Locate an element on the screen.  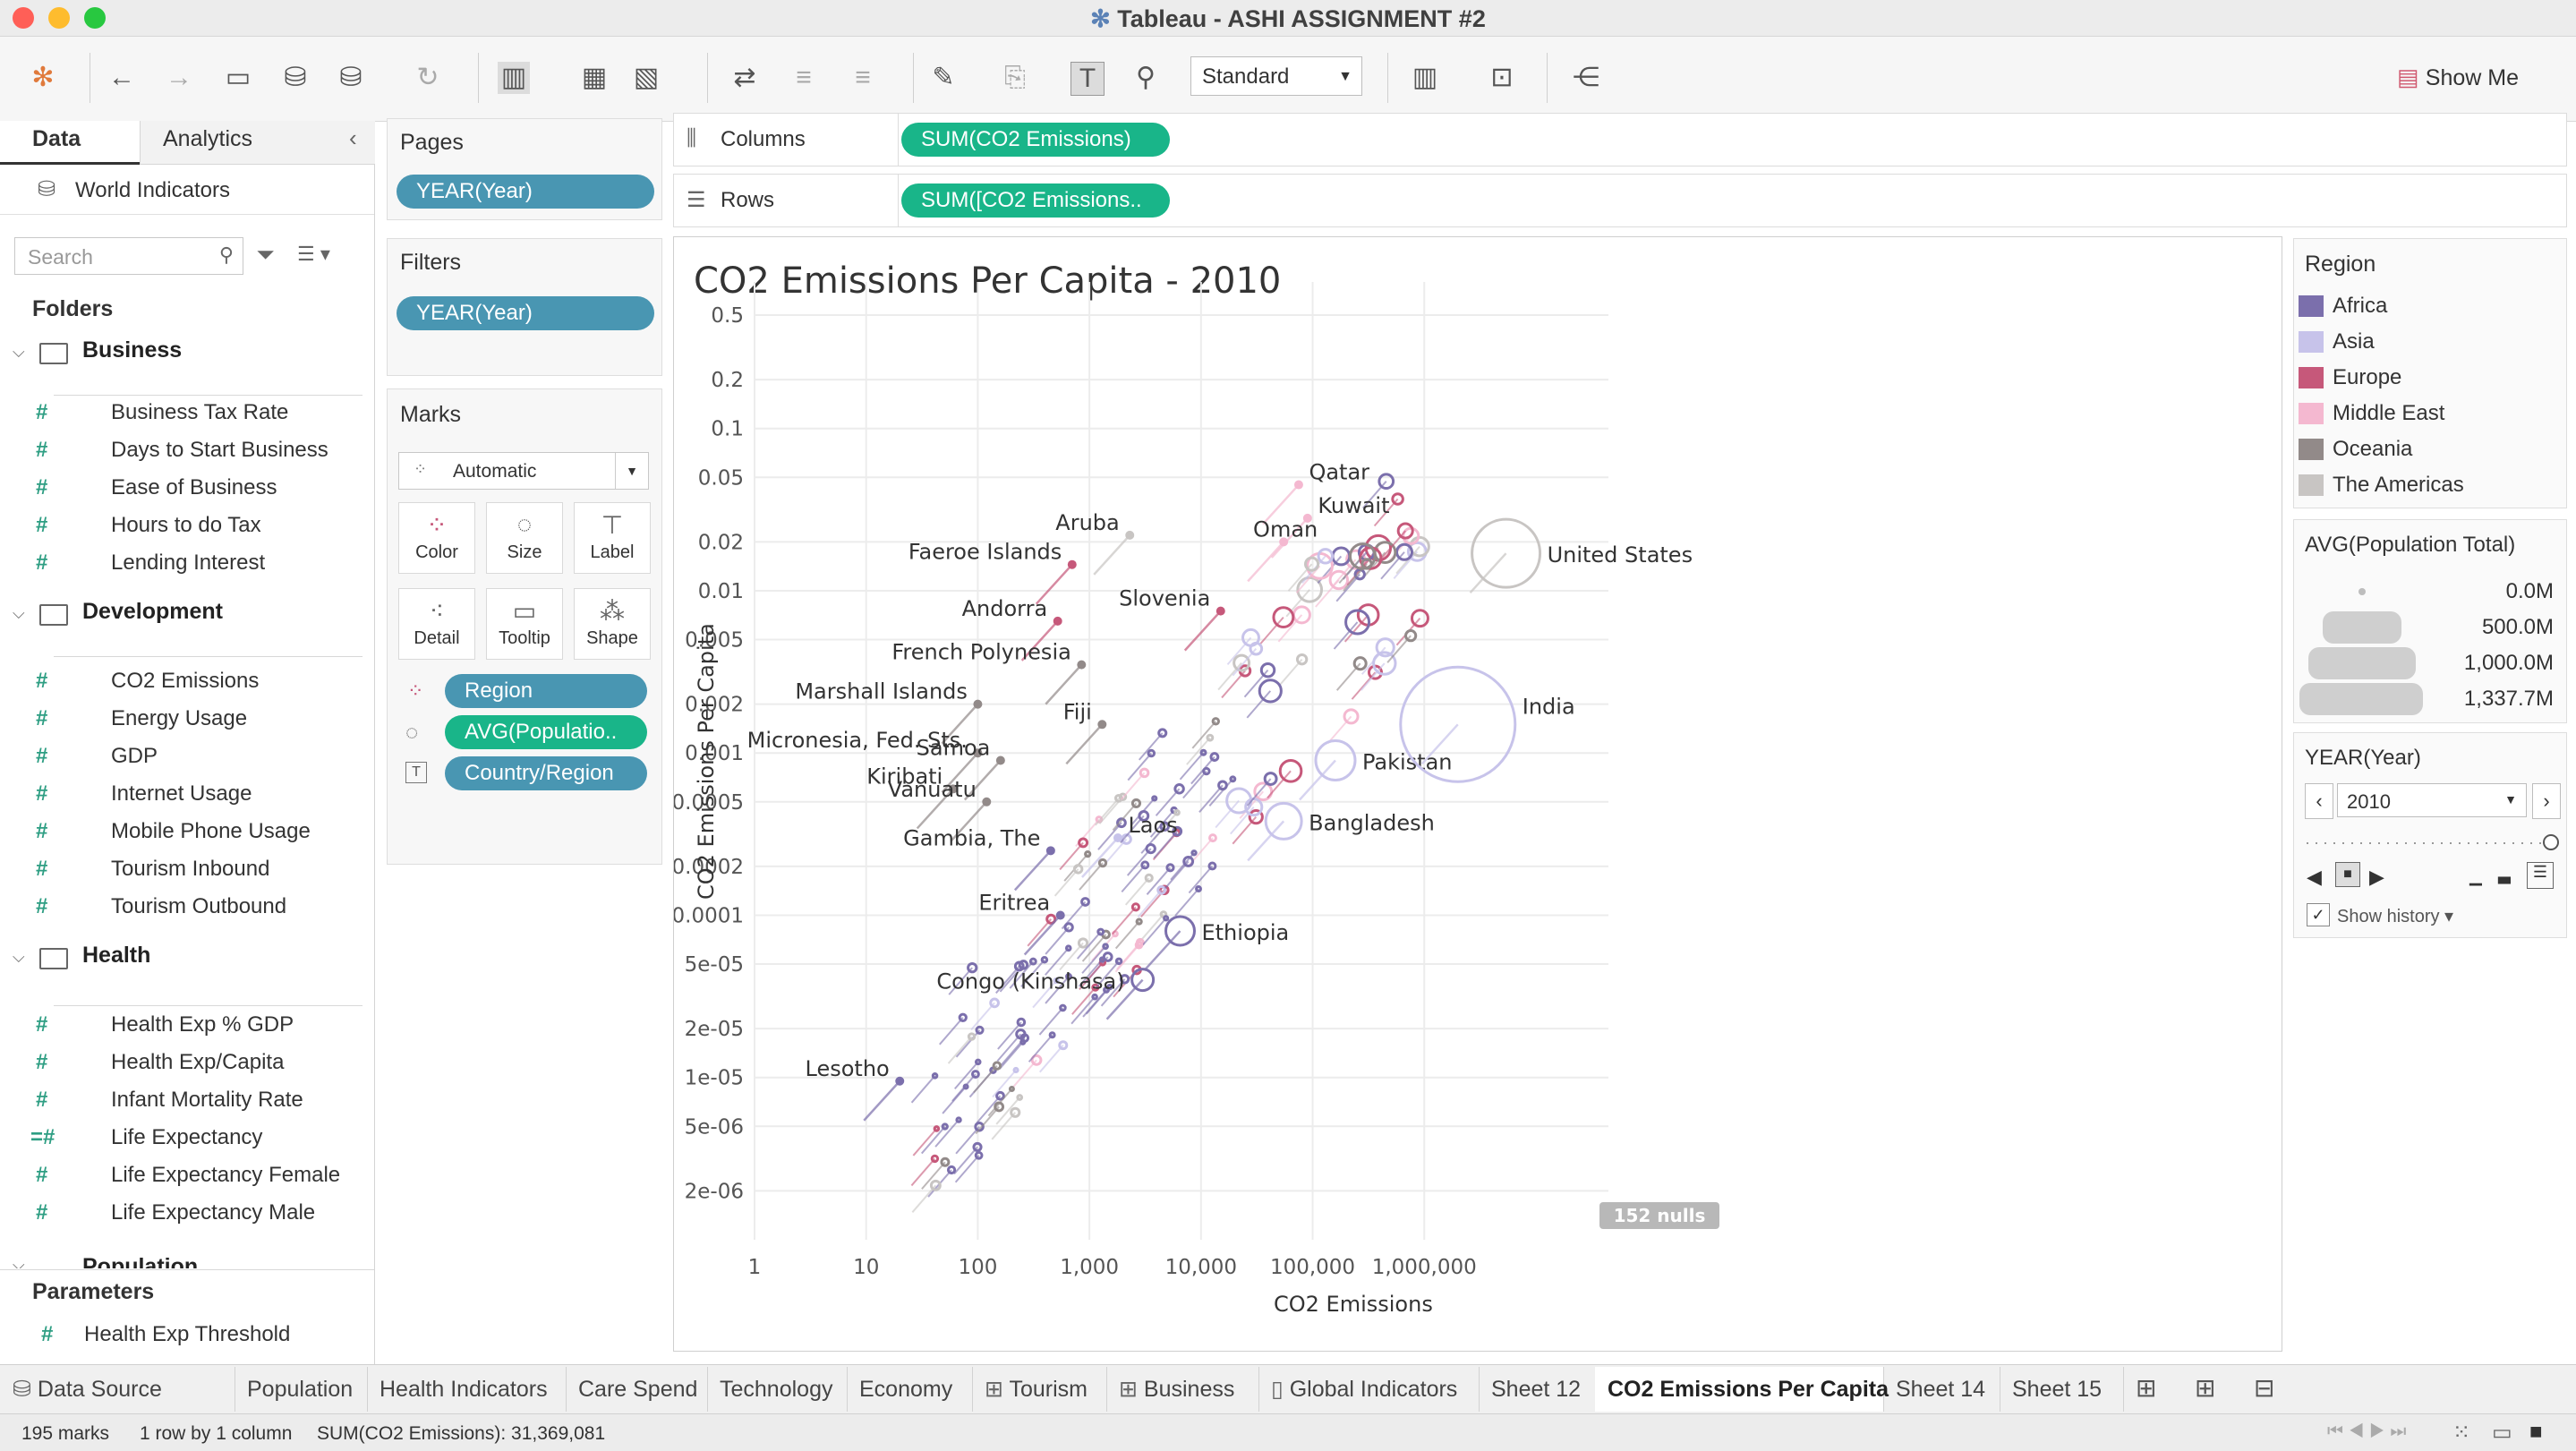
pause-updates-icon: ⛁ is located at coordinates (351, 78).